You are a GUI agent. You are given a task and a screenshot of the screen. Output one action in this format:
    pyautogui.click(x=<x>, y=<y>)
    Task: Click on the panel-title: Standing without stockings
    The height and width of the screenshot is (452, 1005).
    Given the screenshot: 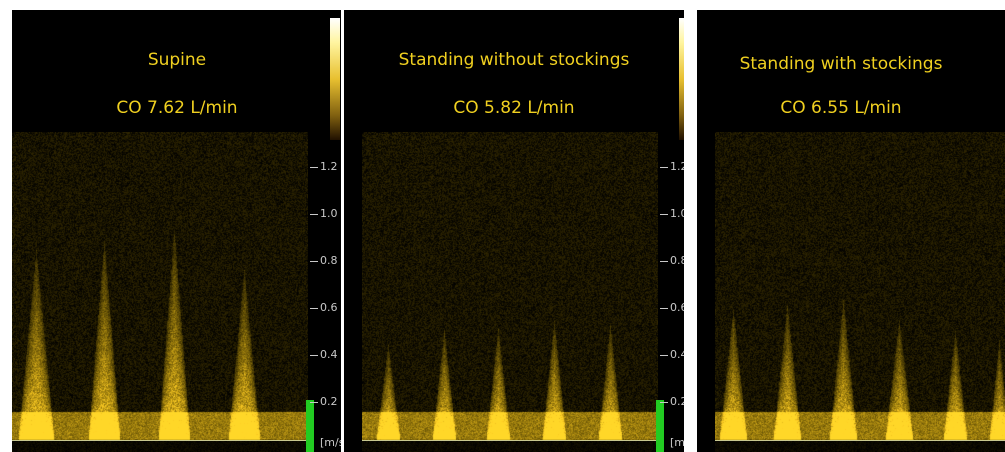 What is the action you would take?
    pyautogui.click(x=514, y=60)
    